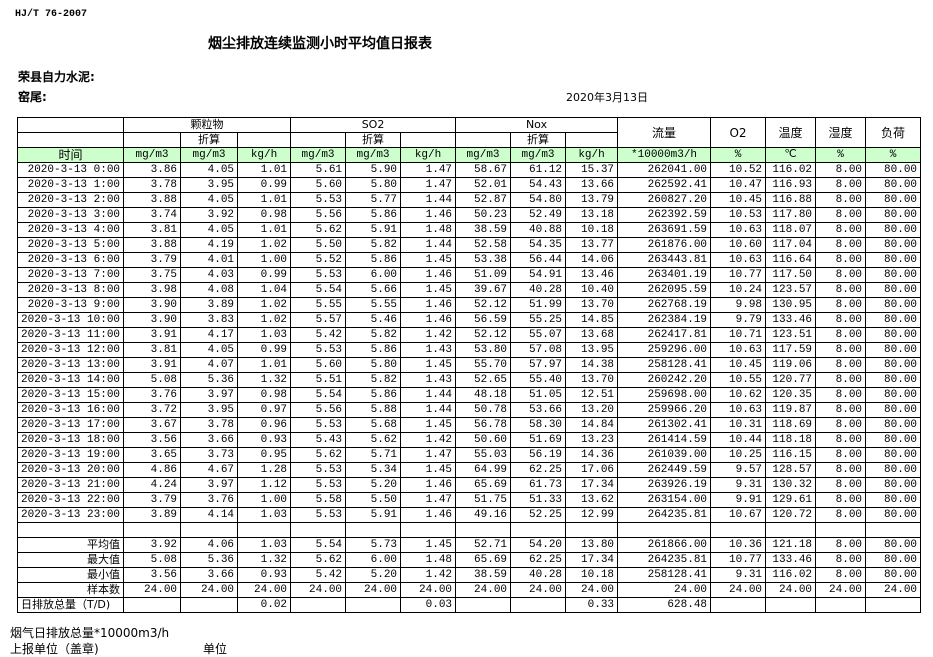 Image resolution: width=933 pixels, height=657 pixels. Describe the element at coordinates (483, 500) in the screenshot. I see `value-cell: 51.75` at that location.